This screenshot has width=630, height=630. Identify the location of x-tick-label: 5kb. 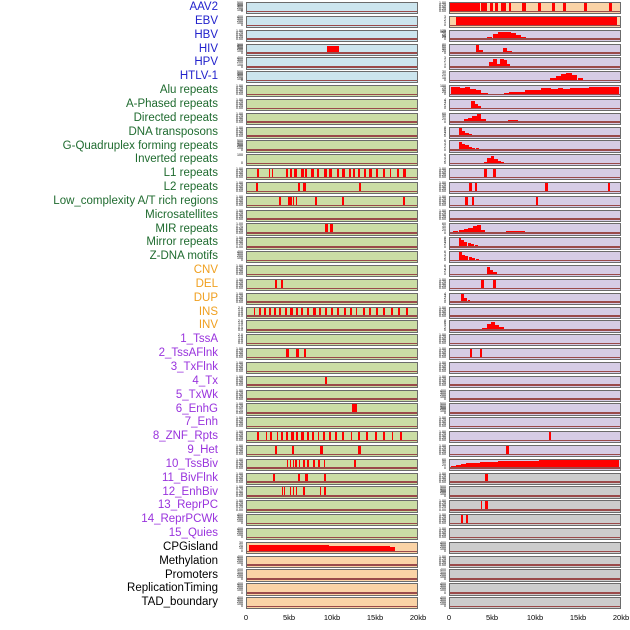
(492, 617).